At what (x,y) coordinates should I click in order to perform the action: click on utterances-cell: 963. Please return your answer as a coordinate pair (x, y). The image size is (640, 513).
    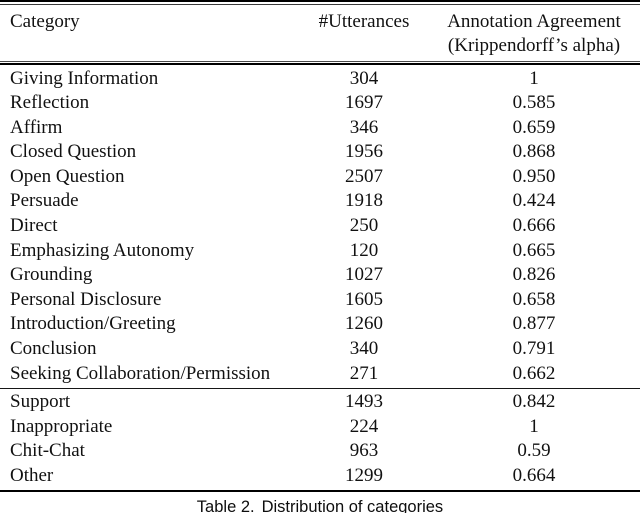
    Looking at the image, I should click on (364, 451).